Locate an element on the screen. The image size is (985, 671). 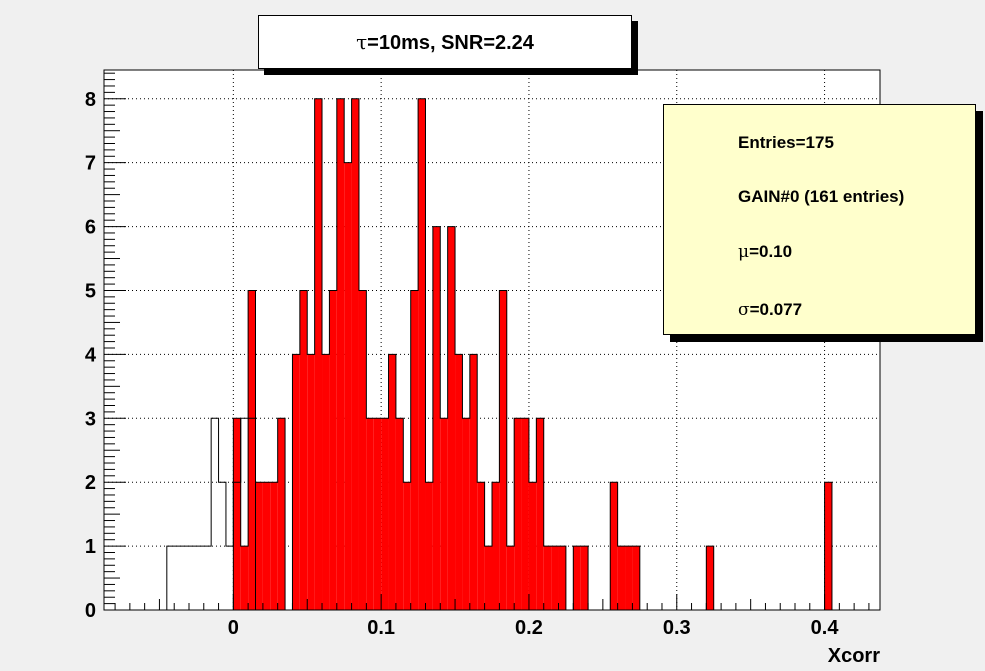
sigma-value: =0.077 is located at coordinates (776, 309).